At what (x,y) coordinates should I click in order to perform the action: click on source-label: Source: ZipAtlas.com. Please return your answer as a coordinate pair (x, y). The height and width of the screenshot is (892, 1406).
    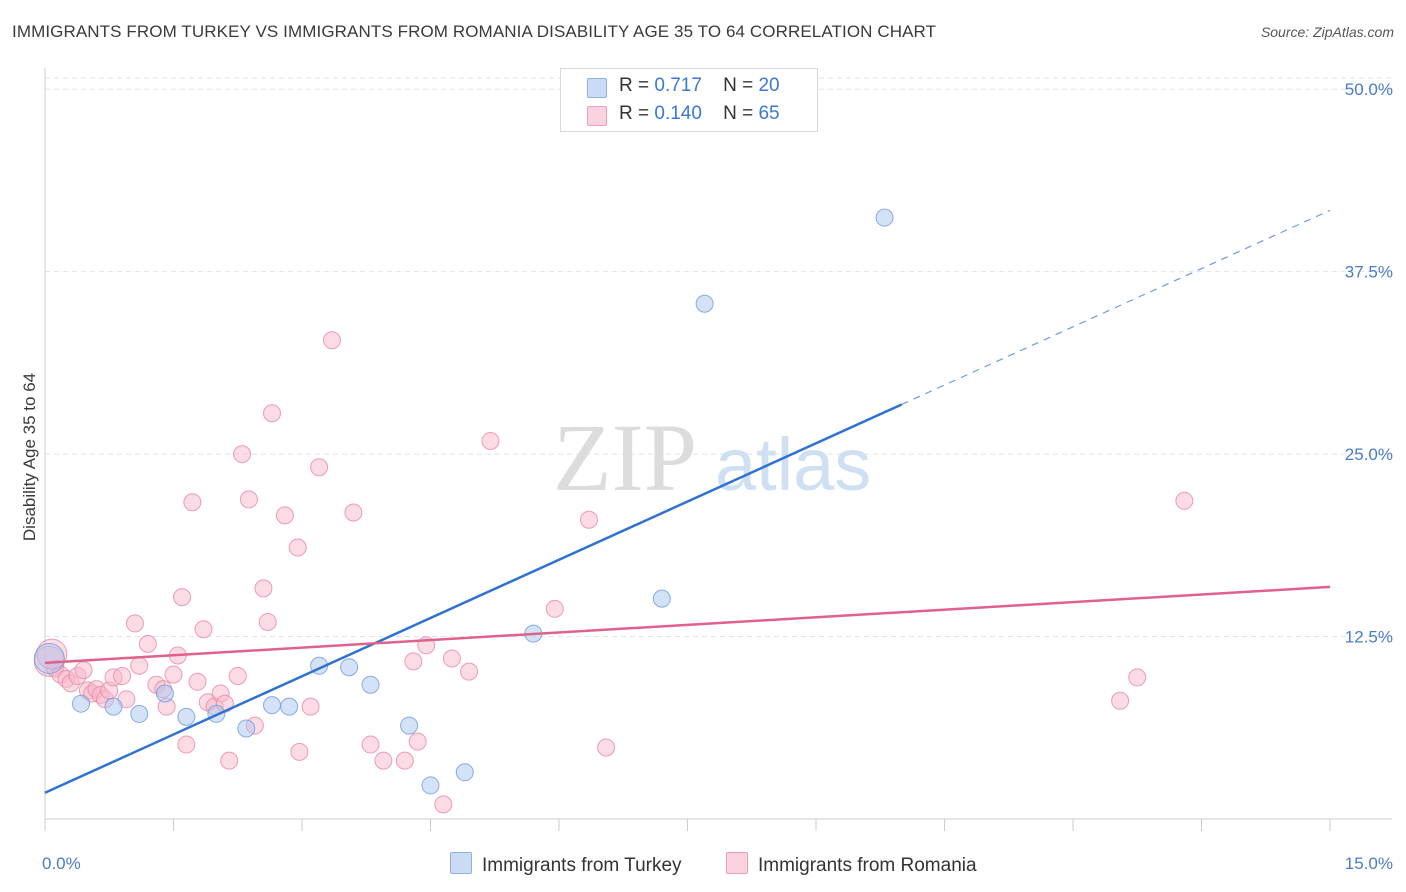
    Looking at the image, I should click on (1327, 32).